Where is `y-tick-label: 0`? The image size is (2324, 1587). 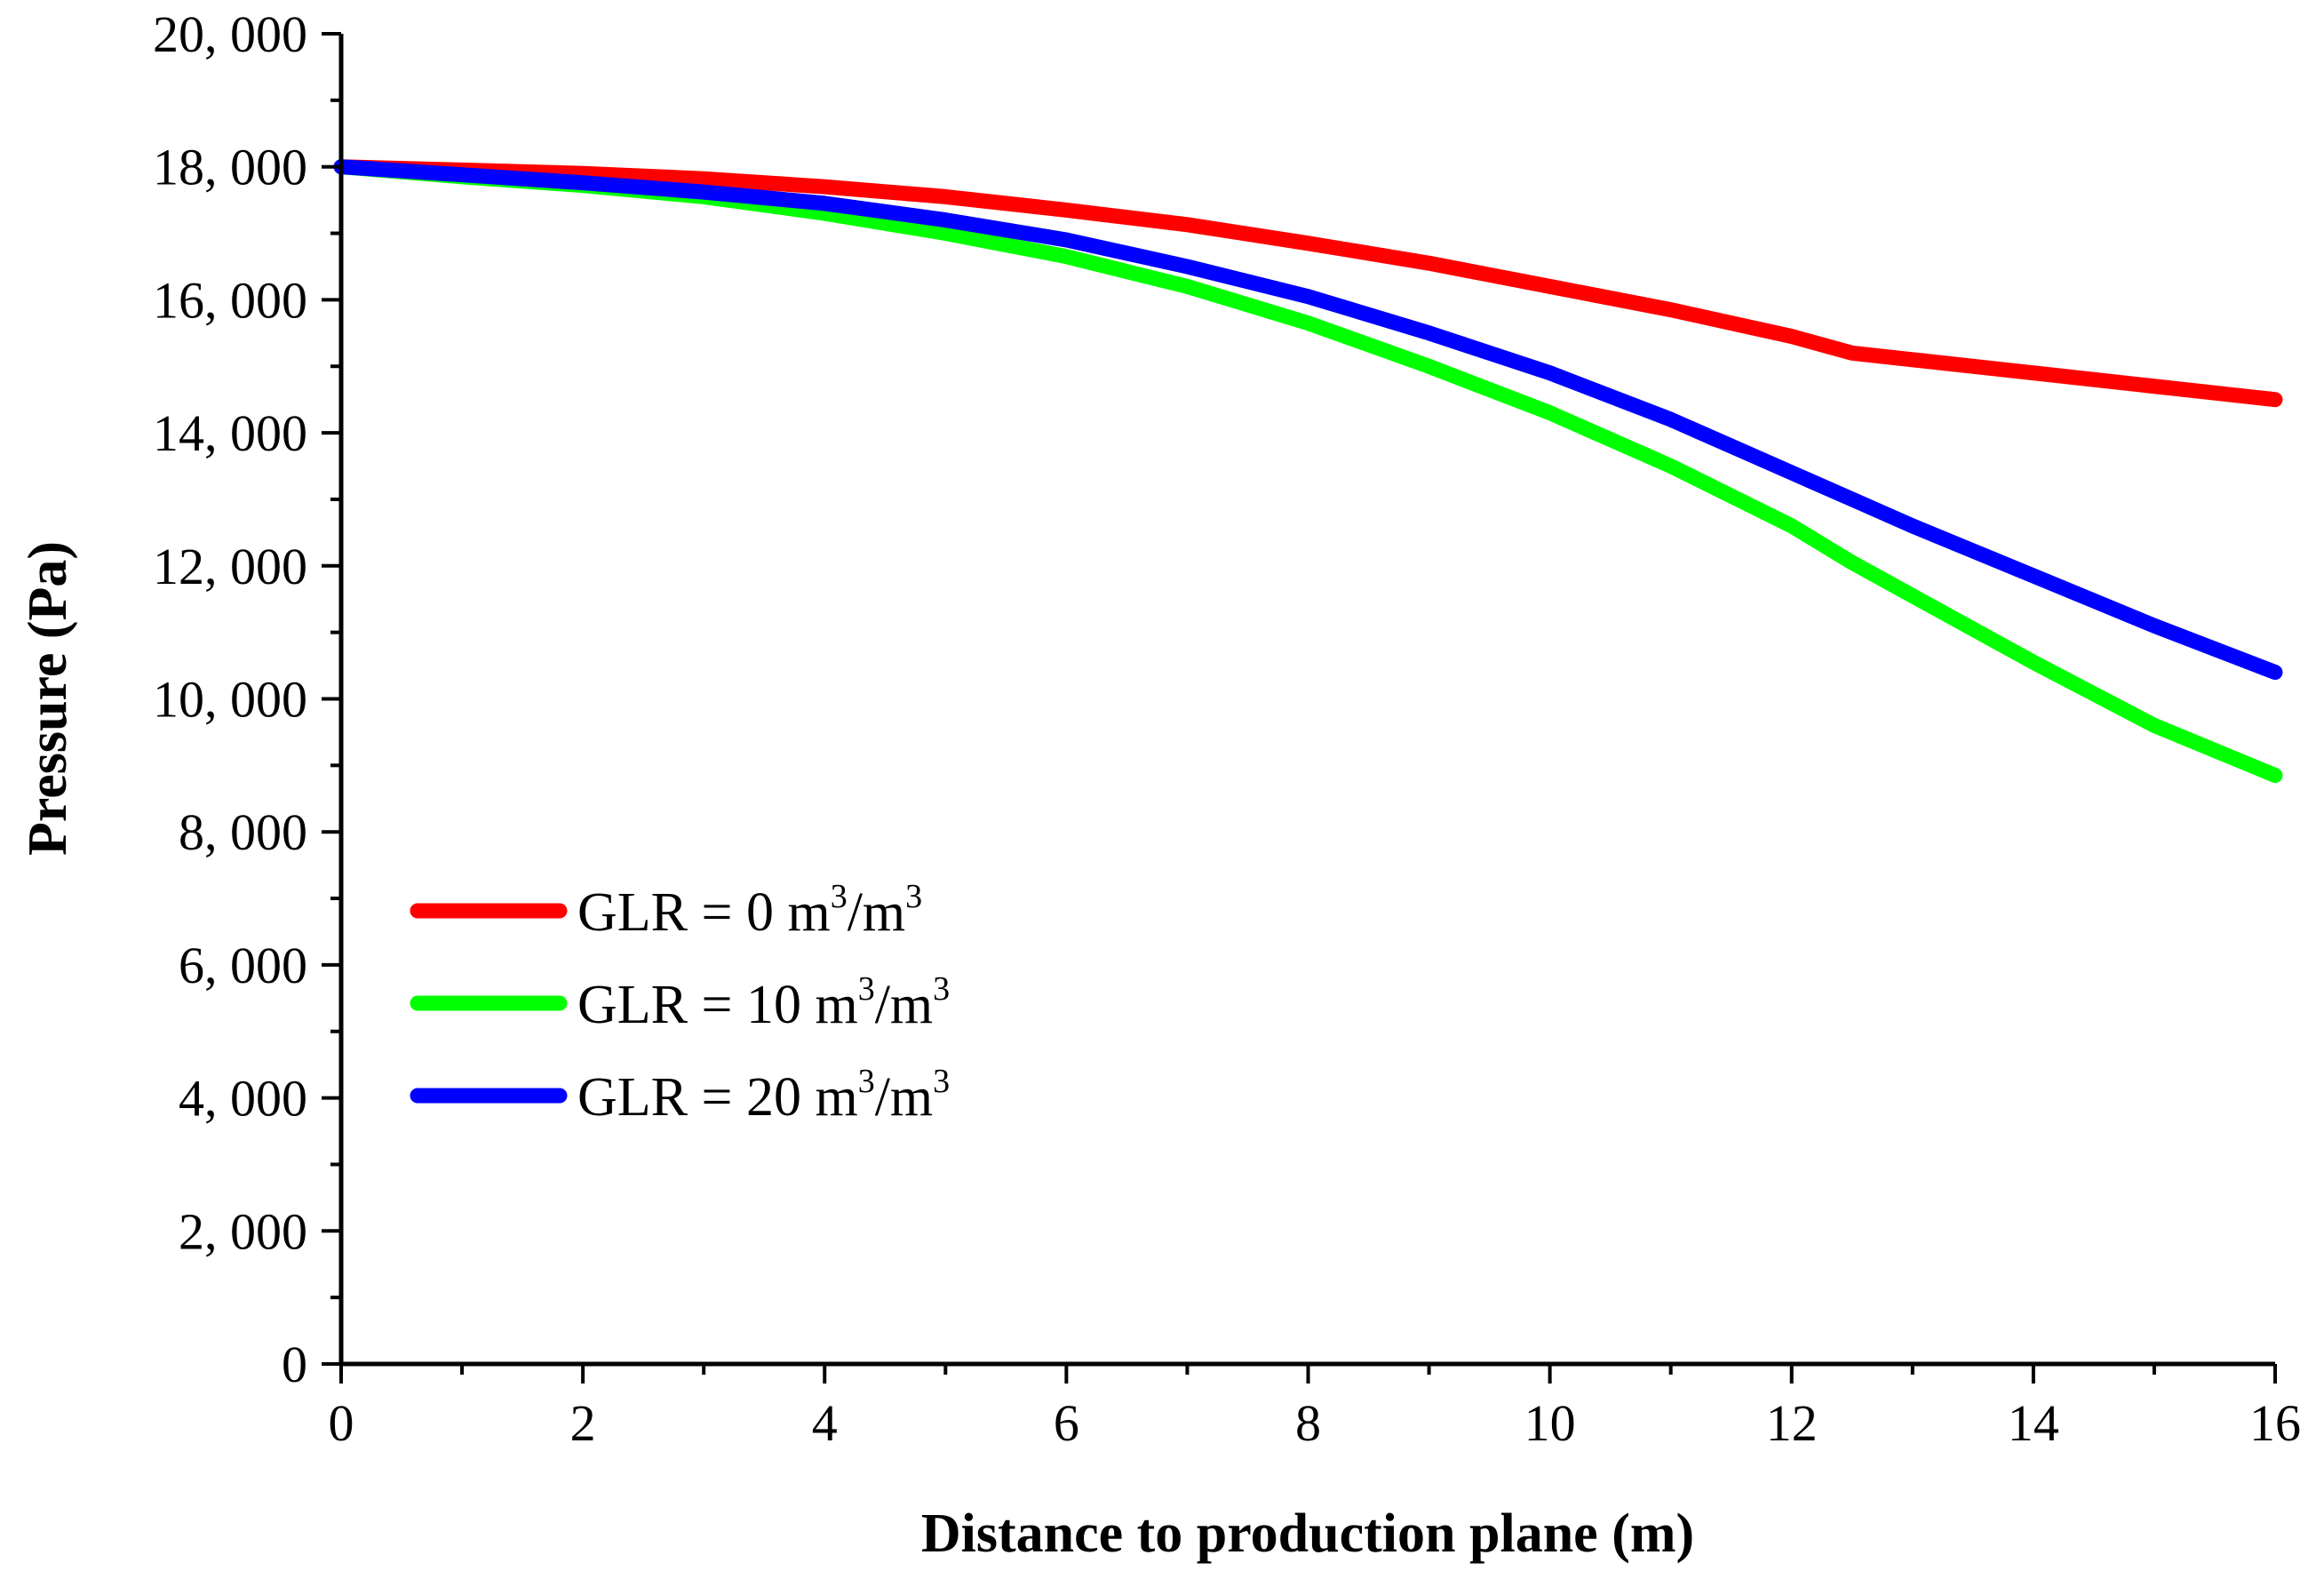 y-tick-label: 0 is located at coordinates (294, 1364).